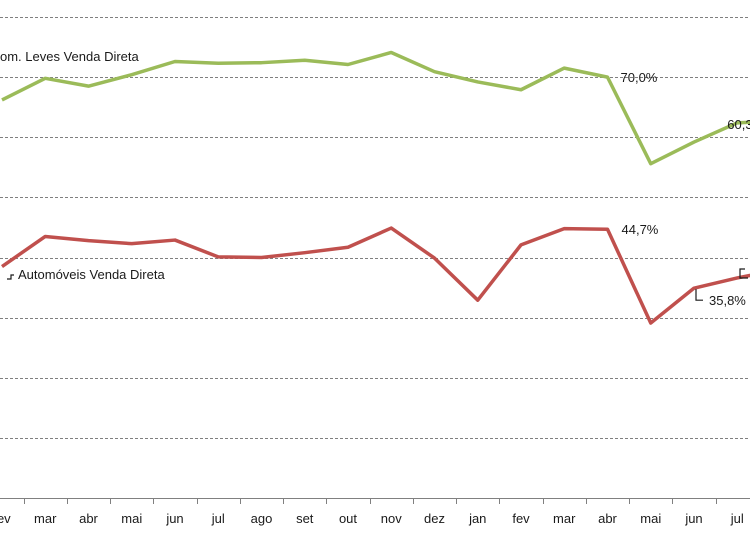  I want to click on data-label: 70,0%, so click(639, 77).